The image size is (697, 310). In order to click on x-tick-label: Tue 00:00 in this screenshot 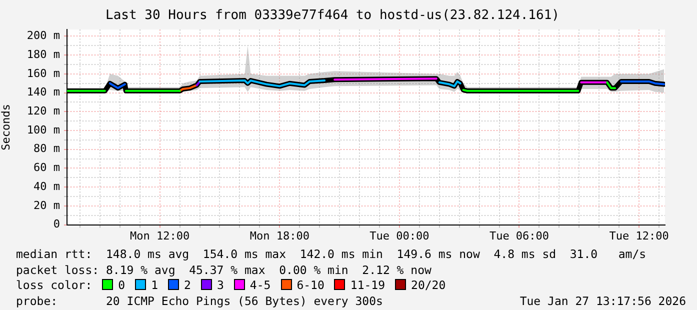, I will do `click(400, 235)`.